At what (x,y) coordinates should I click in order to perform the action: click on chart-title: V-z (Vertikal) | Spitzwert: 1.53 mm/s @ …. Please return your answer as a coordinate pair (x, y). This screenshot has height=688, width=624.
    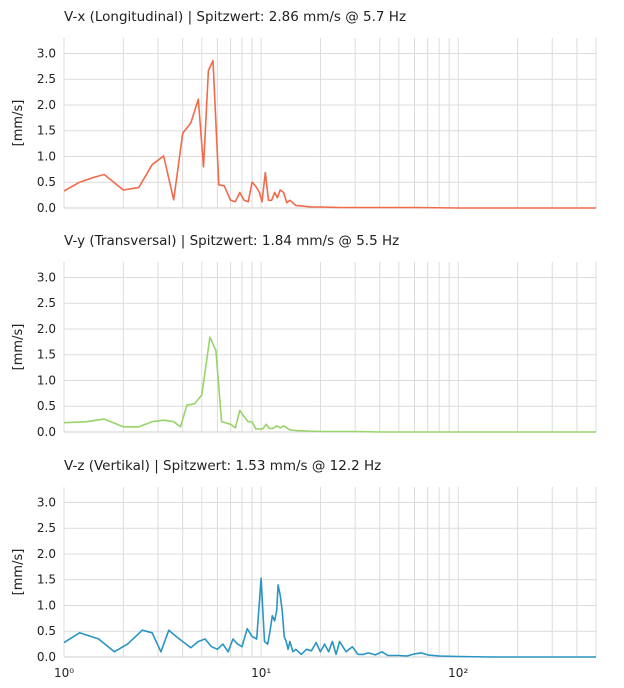
    Looking at the image, I should click on (222, 466).